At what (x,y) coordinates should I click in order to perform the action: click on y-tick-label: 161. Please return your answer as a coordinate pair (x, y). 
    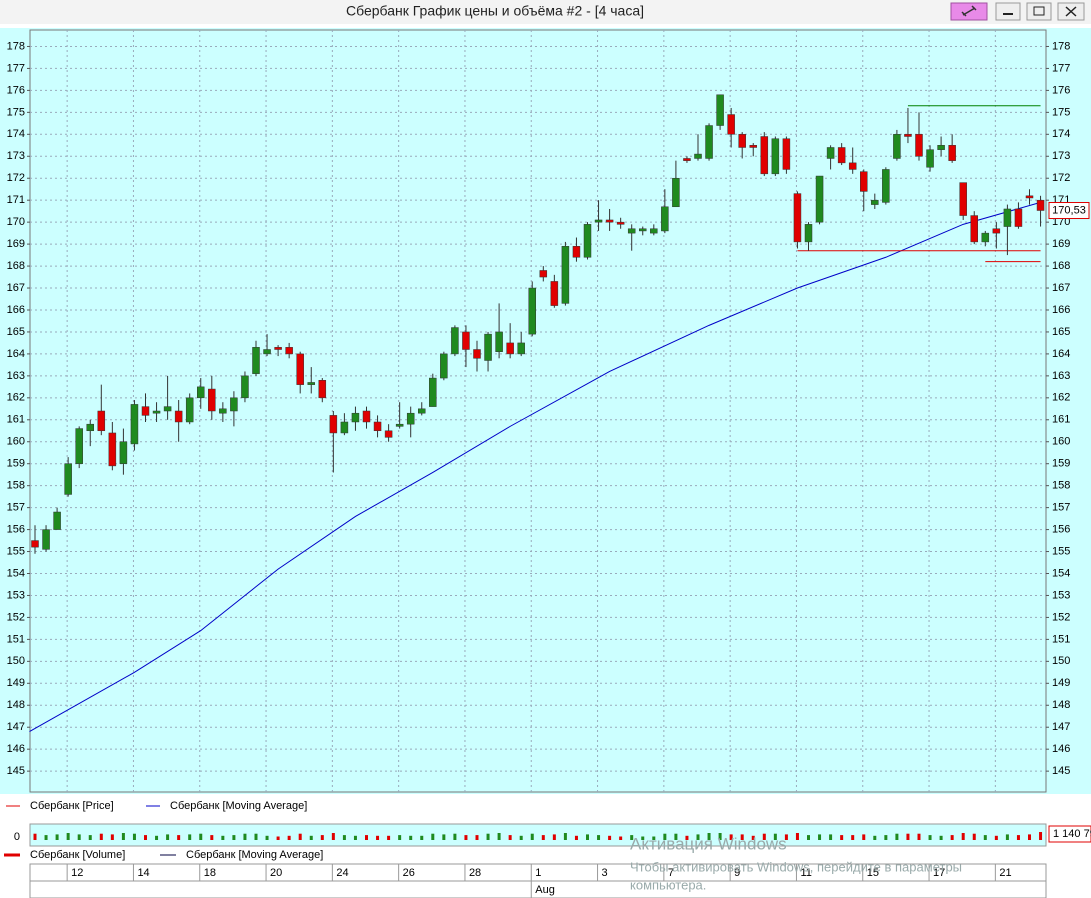
    Looking at the image, I should click on (16, 420).